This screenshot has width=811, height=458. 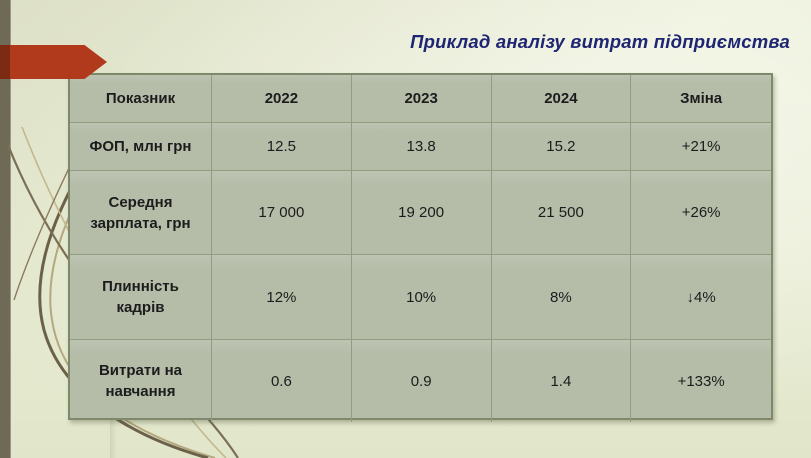 What do you see at coordinates (282, 381) in the screenshot?
I see `table-cell: 0.6` at bounding box center [282, 381].